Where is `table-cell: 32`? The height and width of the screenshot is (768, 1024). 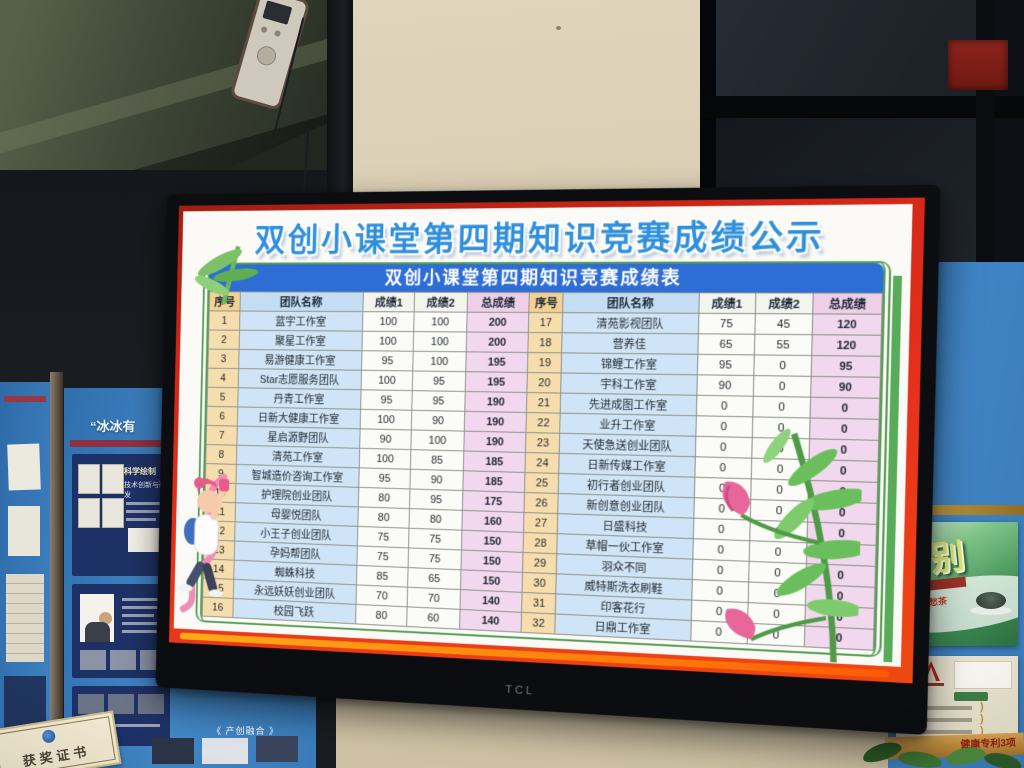
table-cell: 32 is located at coordinates (538, 623).